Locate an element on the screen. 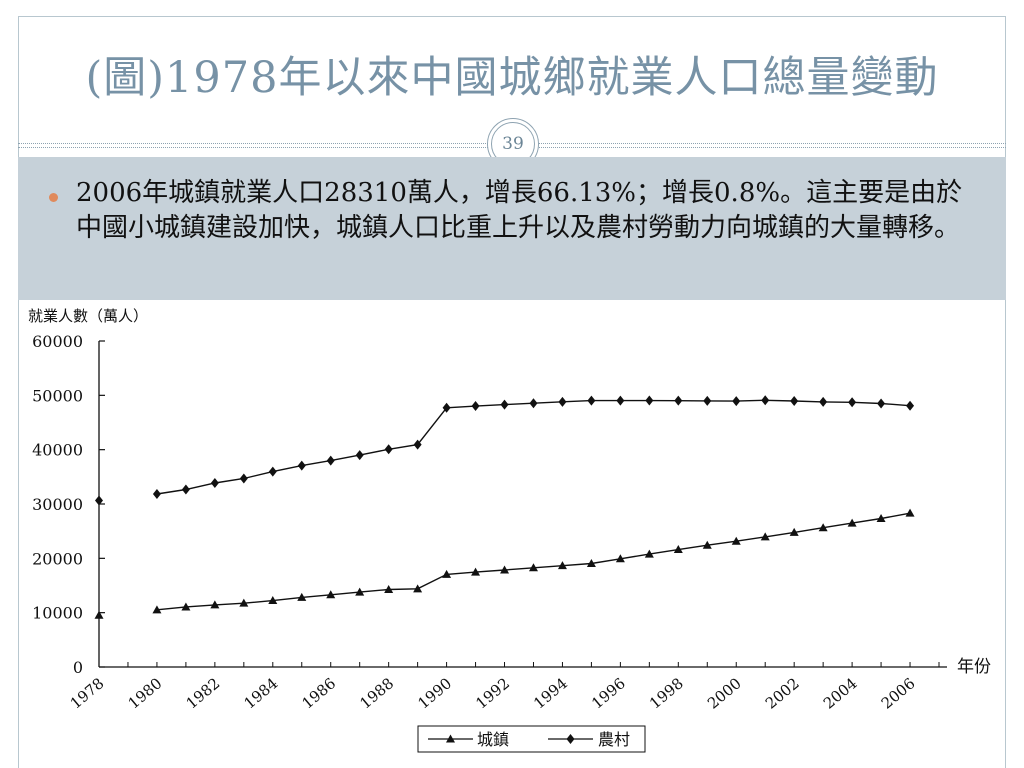 The width and height of the screenshot is (1024, 768). x-axis-label: 年份 is located at coordinates (974, 667).